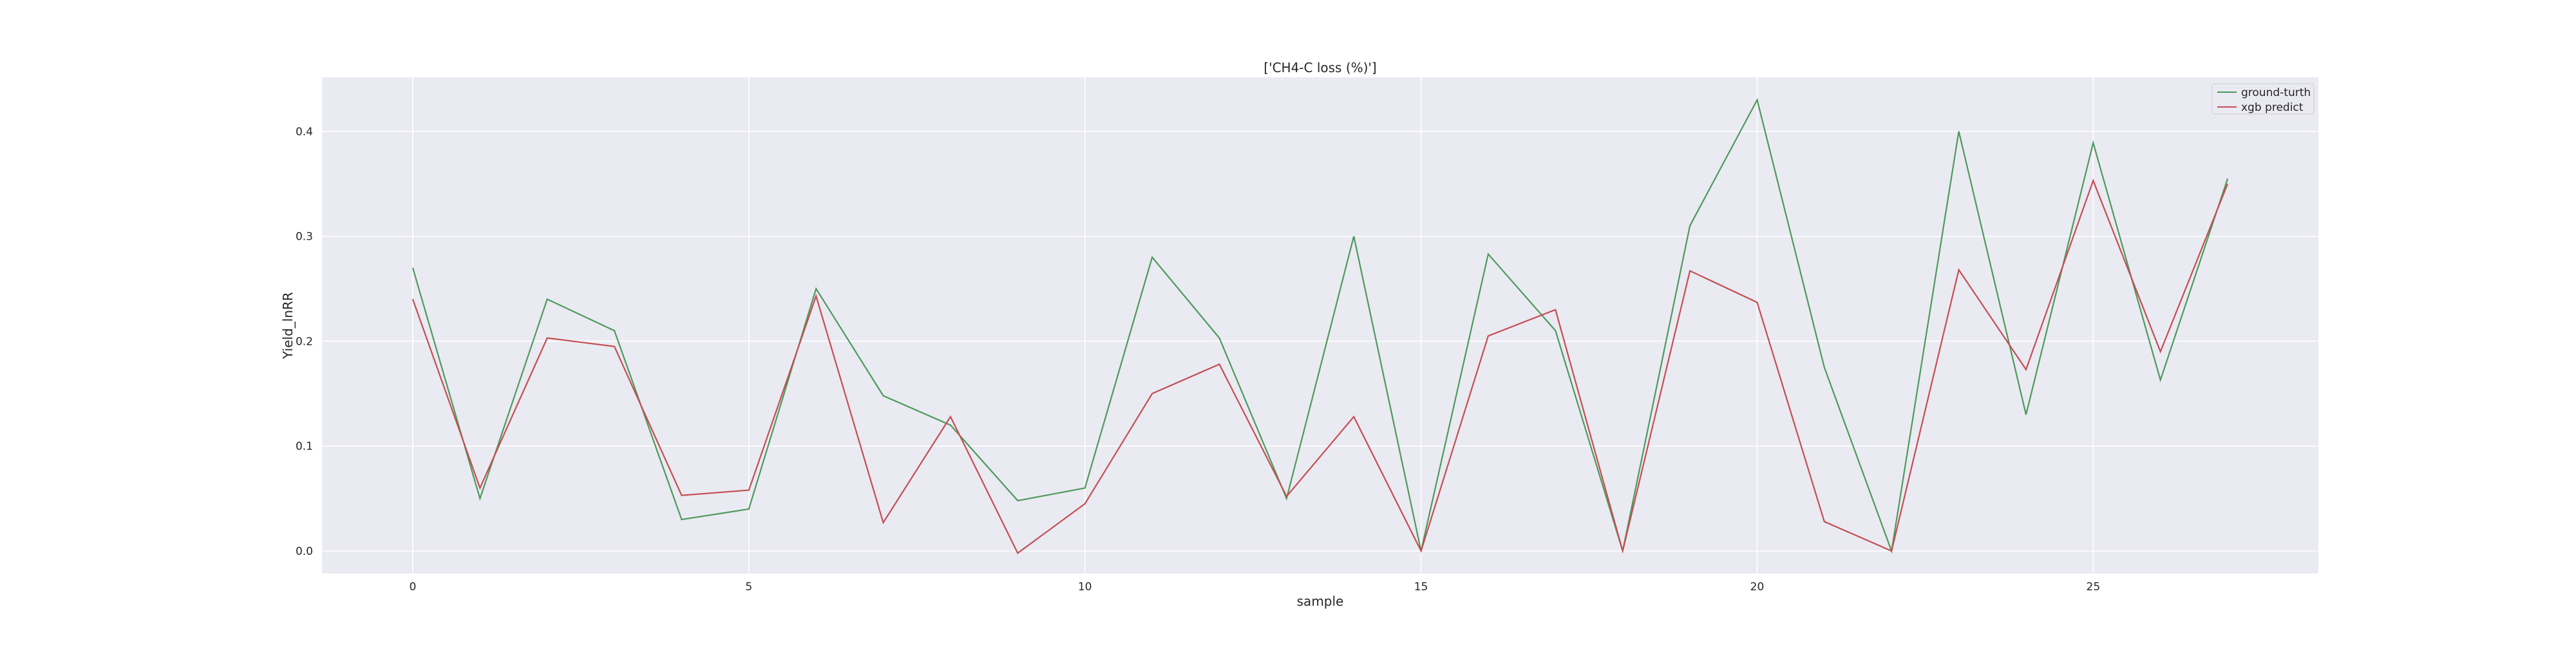  I want to click on legend-label-ground-turth: ground-turth, so click(2276, 92).